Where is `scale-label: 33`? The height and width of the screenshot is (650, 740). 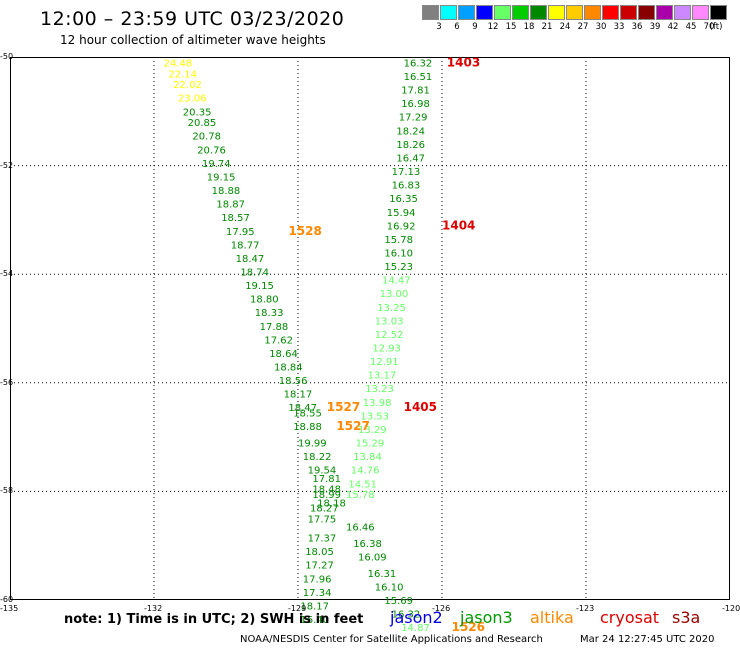
scale-label: 33 is located at coordinates (619, 27).